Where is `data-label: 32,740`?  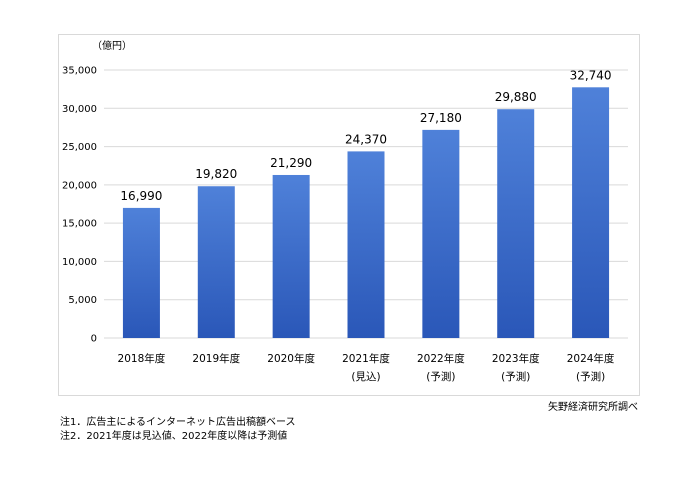 data-label: 32,740 is located at coordinates (591, 75).